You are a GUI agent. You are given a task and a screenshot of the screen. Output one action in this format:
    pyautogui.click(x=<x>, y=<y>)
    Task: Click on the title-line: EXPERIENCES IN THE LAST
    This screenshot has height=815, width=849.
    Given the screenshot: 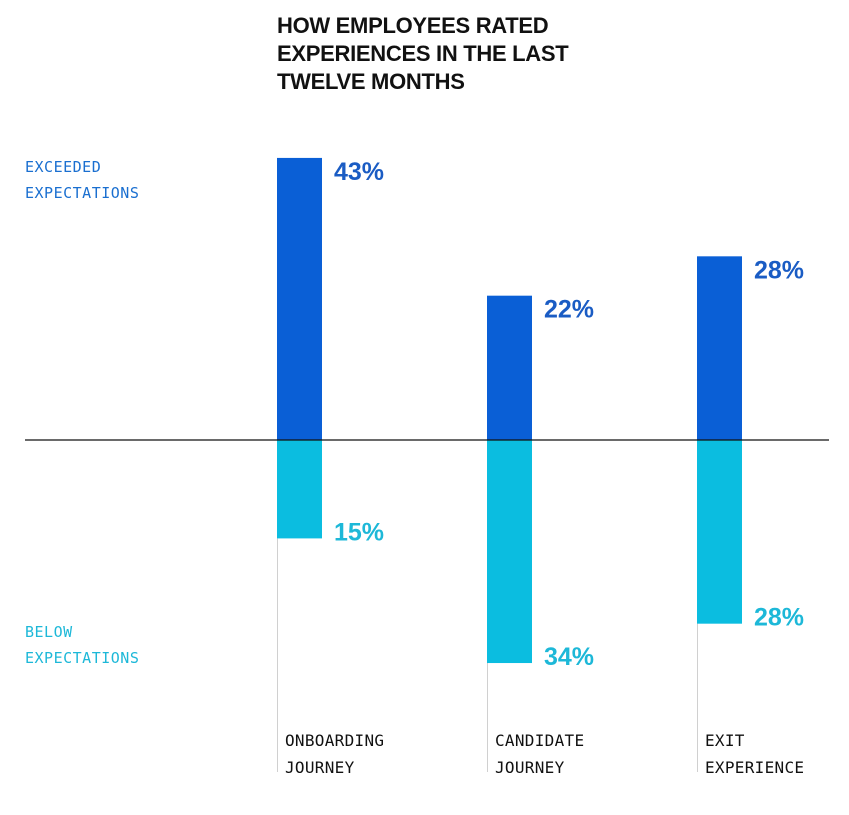 What is the action you would take?
    pyautogui.click(x=423, y=53)
    